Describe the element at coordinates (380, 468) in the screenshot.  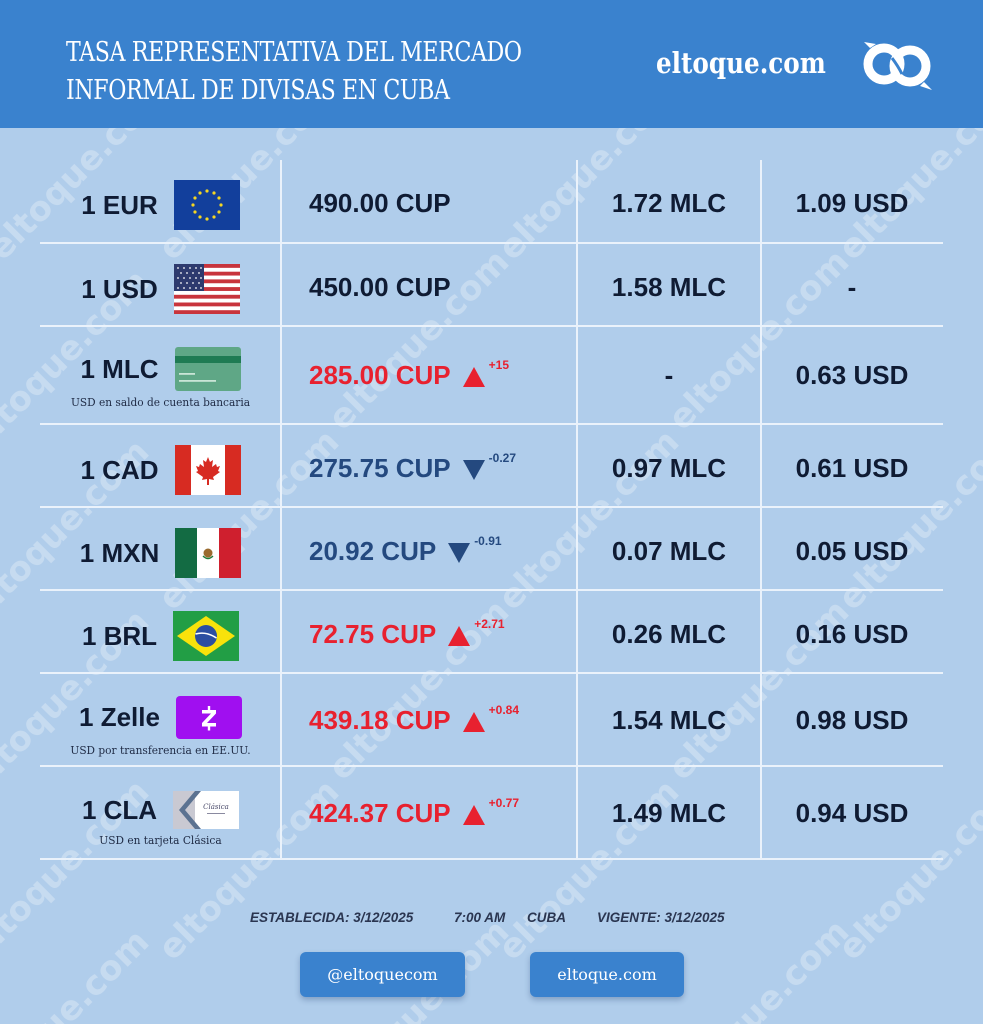
I see `cup-rate-value: 275.75 CUP` at that location.